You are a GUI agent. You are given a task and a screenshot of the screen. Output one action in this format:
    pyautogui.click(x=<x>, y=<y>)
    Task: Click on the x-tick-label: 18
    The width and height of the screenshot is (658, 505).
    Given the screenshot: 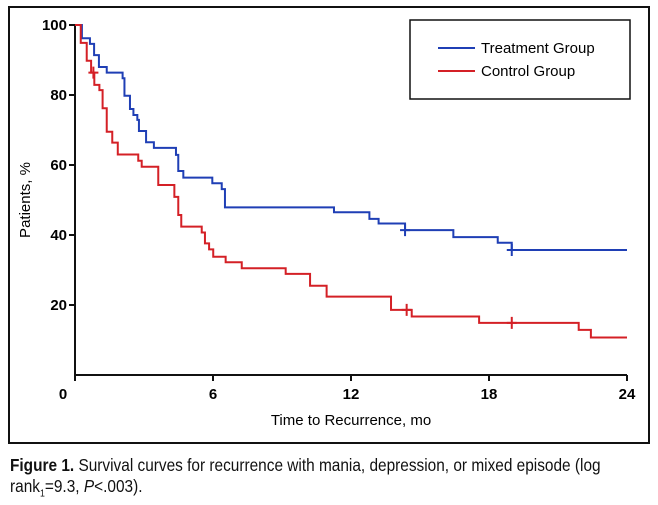 What is the action you would take?
    pyautogui.click(x=489, y=394)
    